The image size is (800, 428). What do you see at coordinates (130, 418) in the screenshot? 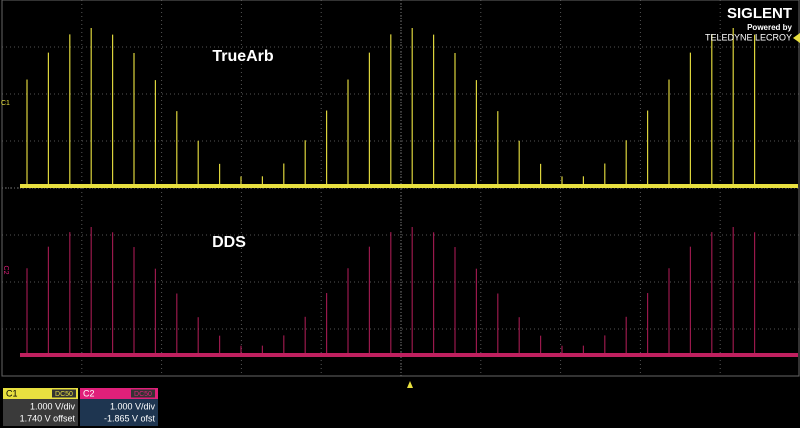
I see `offset: -1.865 V ofst` at bounding box center [130, 418].